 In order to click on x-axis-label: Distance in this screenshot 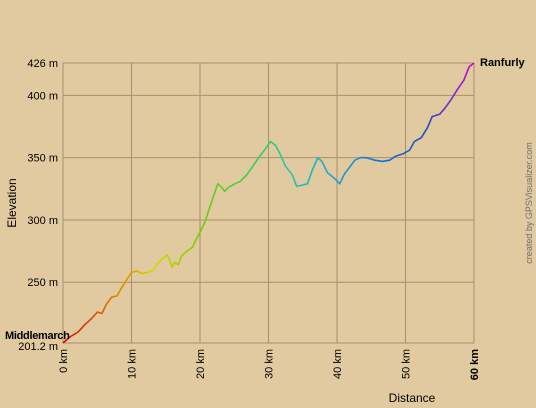, I will do `click(412, 398)`.